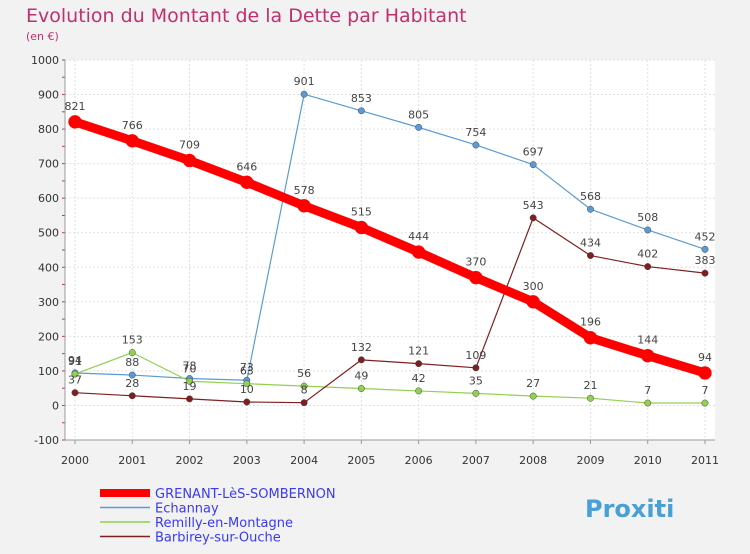 The width and height of the screenshot is (750, 554). Describe the element at coordinates (361, 347) in the screenshot. I see `data-label: 132` at that location.